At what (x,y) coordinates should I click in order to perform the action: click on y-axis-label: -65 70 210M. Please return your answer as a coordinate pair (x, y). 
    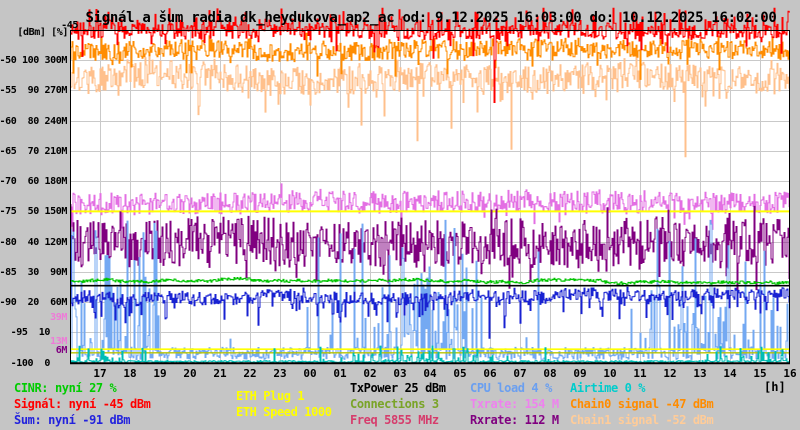
    Looking at the image, I should click on (33, 151).